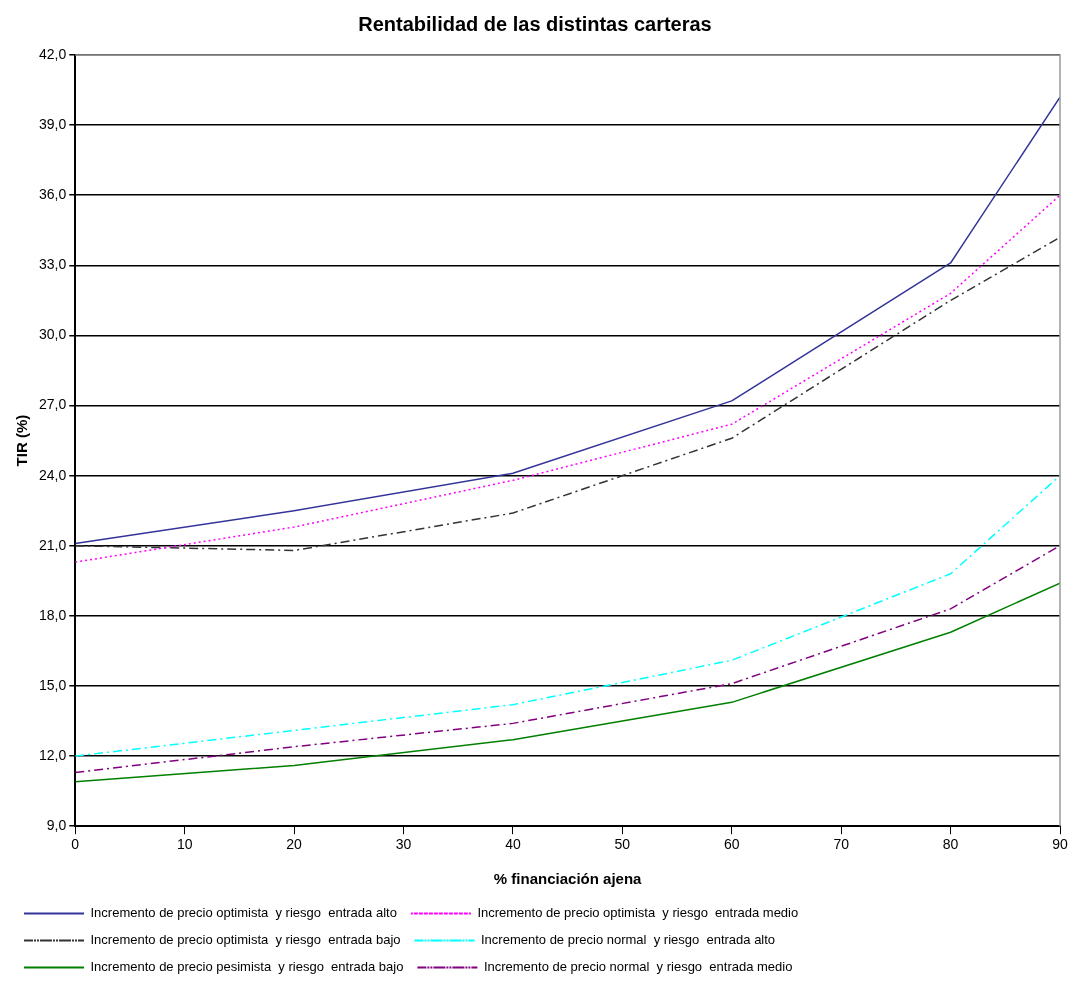 This screenshot has height=989, width=1082. Describe the element at coordinates (294, 844) in the screenshot. I see `x-tick-label: 20` at that location.